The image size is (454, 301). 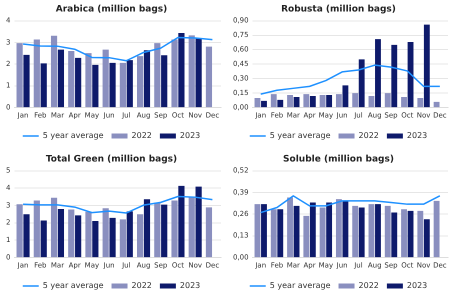 What do you see at coordinates (338, 9) in the screenshot?
I see `chart-title: Robusta (million bags)` at bounding box center [338, 9].